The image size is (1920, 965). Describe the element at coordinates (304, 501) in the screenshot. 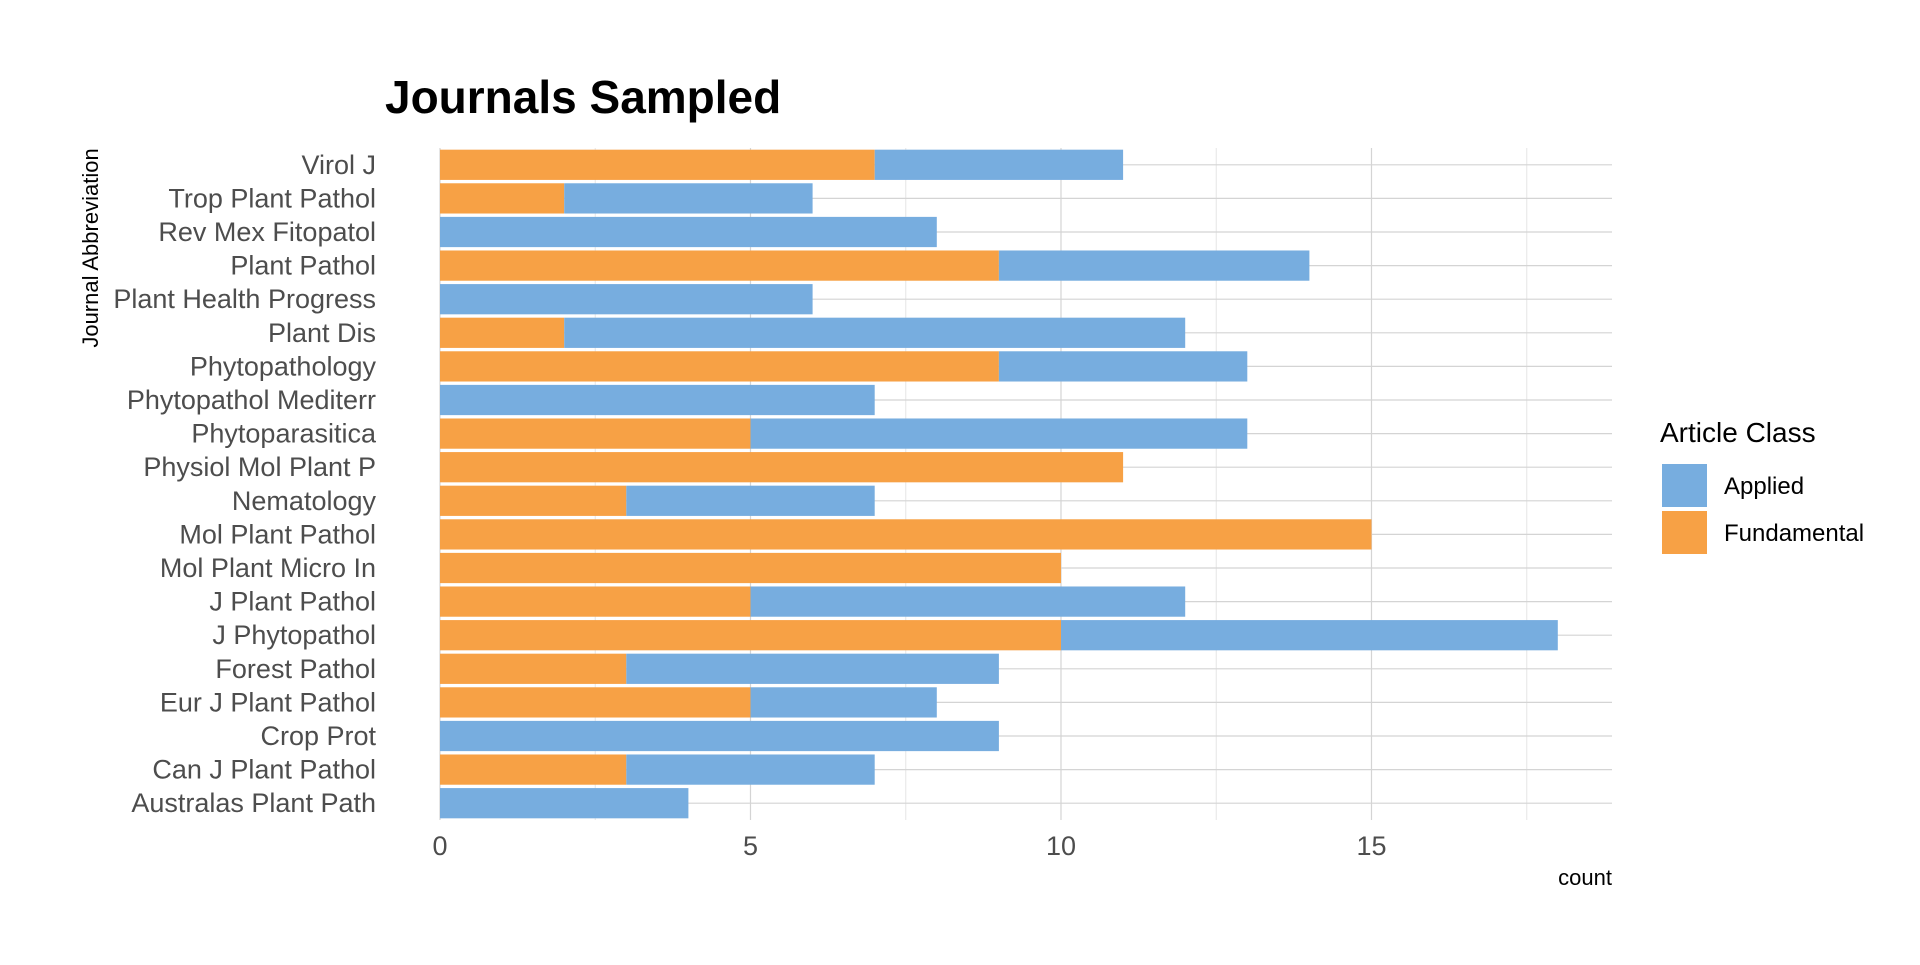

I see `y-tick-label: Nematology` at that location.